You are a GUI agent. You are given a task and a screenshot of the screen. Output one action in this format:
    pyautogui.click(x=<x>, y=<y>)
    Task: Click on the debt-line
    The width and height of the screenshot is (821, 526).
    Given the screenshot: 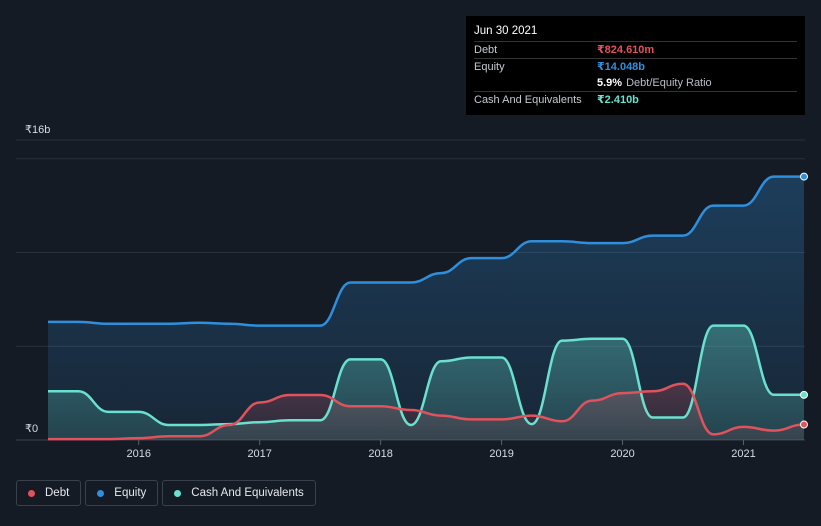 What is the action you would take?
    pyautogui.click(x=426, y=411)
    